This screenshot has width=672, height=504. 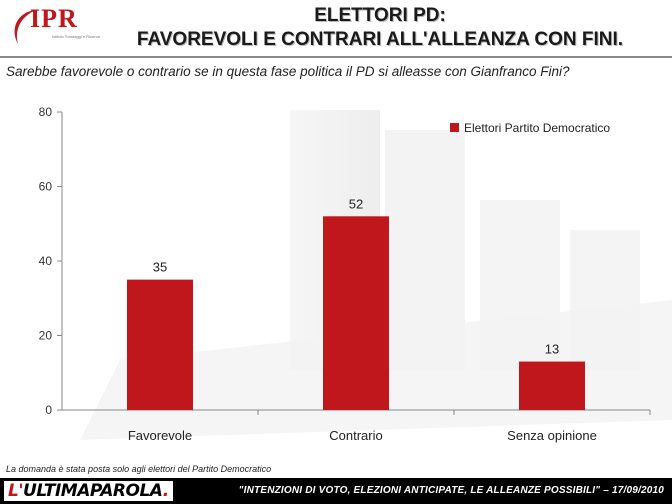 What do you see at coordinates (46, 336) in the screenshot?
I see `y-tick-label: 20` at bounding box center [46, 336].